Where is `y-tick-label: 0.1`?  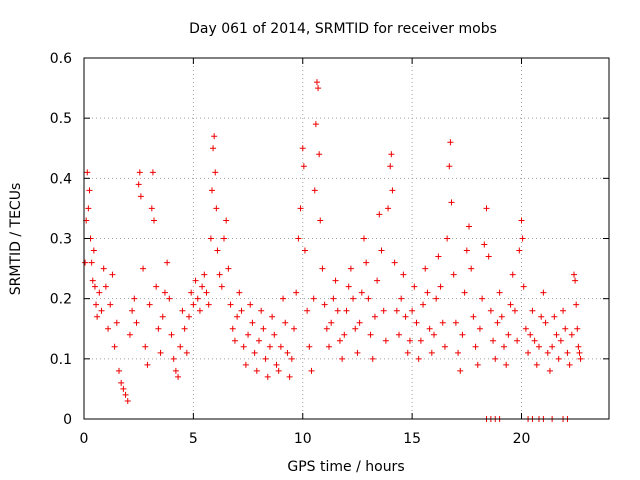 y-tick-label: 0.1 is located at coordinates (61, 360).